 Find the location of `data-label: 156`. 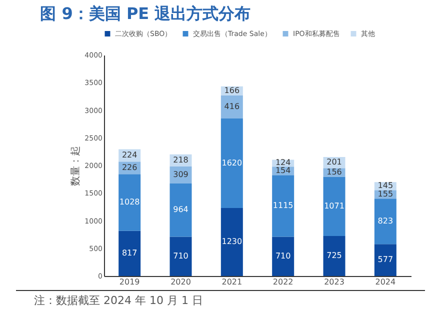

data-label: 156 is located at coordinates (334, 171).